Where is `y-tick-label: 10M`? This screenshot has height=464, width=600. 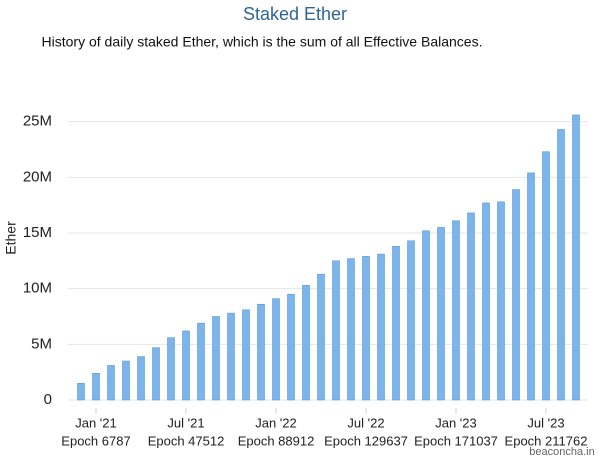 y-tick-label: 10M is located at coordinates (37, 288).